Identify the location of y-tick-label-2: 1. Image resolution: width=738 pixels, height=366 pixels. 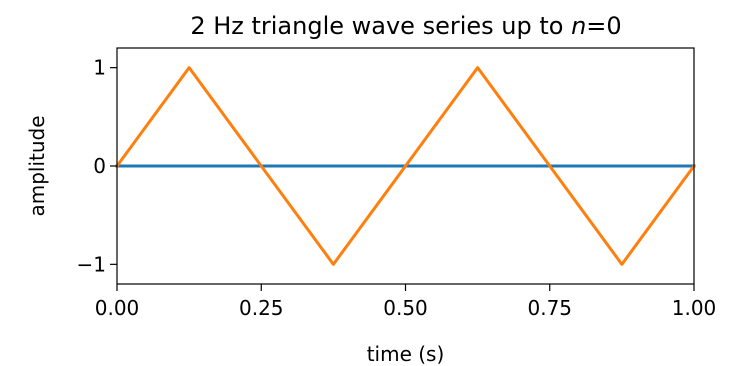
(99, 68).